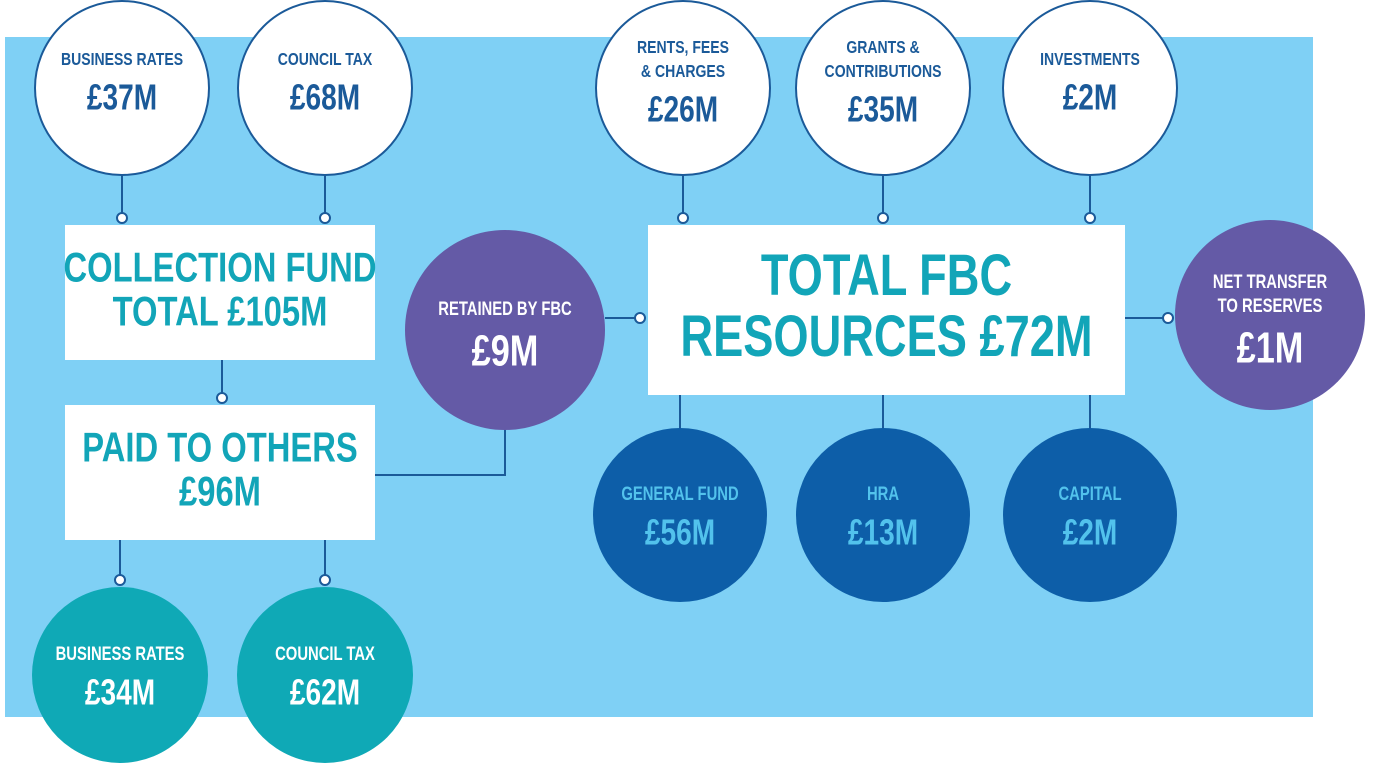 The height and width of the screenshot is (763, 1387). I want to click on node-label: & CHARGES, so click(683, 71).